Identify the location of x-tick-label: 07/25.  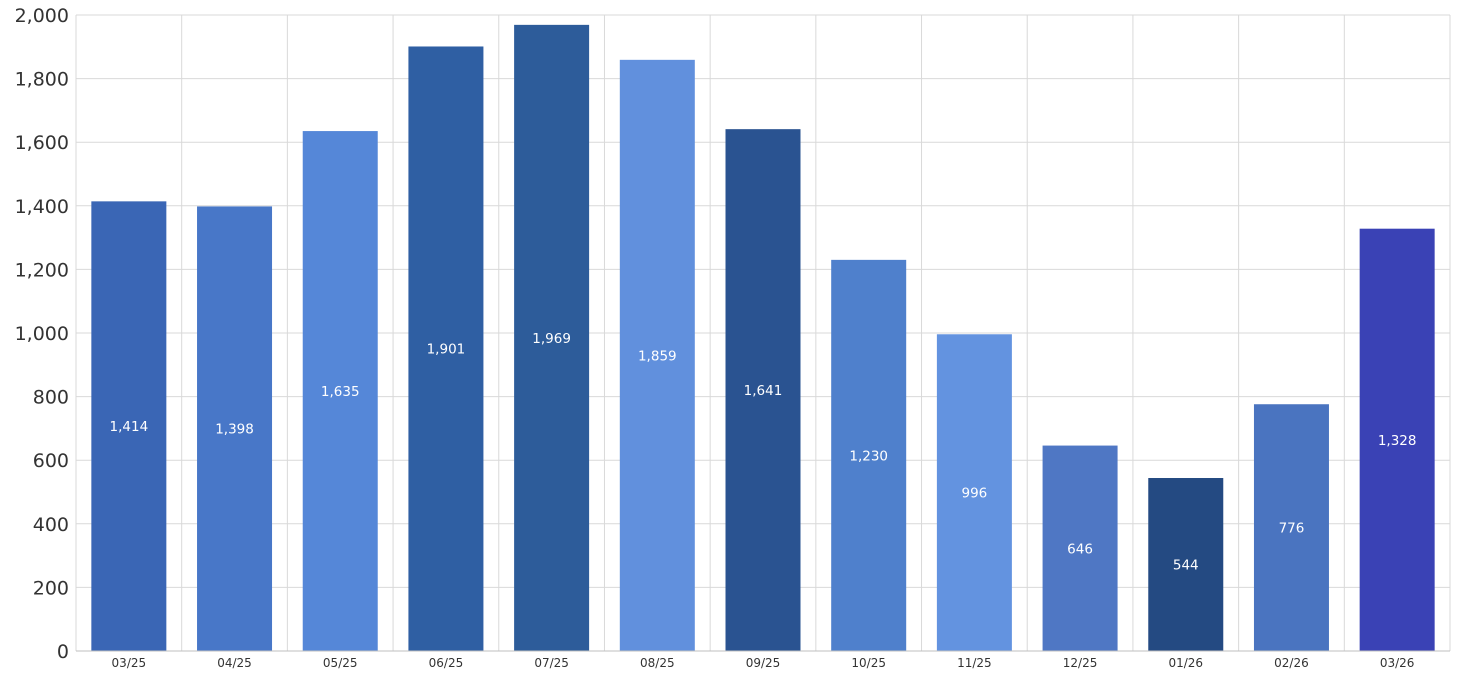
(551, 663).